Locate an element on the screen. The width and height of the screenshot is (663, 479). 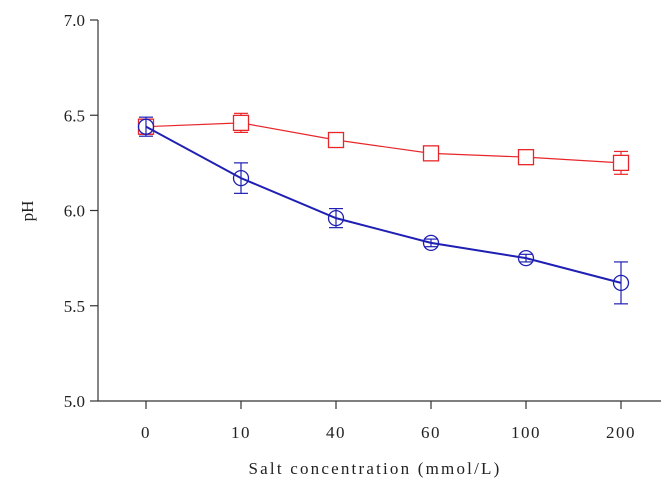
x-tick-label: 100 is located at coordinates (526, 432).